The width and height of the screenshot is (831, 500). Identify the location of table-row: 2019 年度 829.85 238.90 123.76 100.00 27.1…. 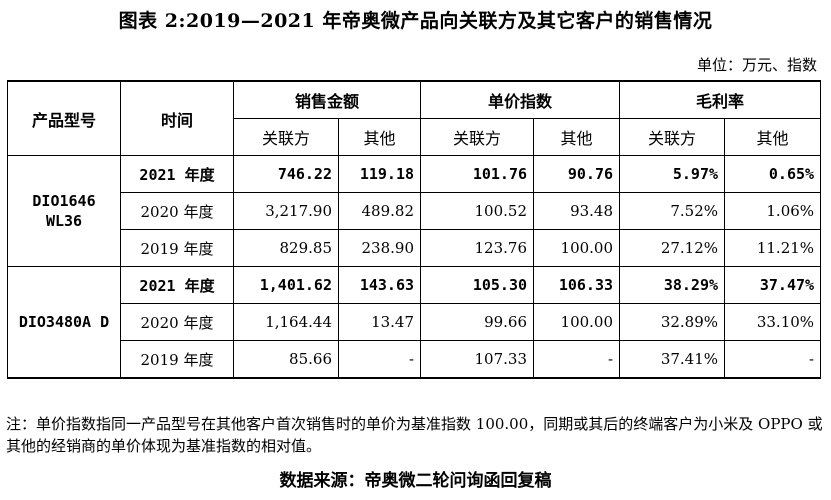
(415, 248).